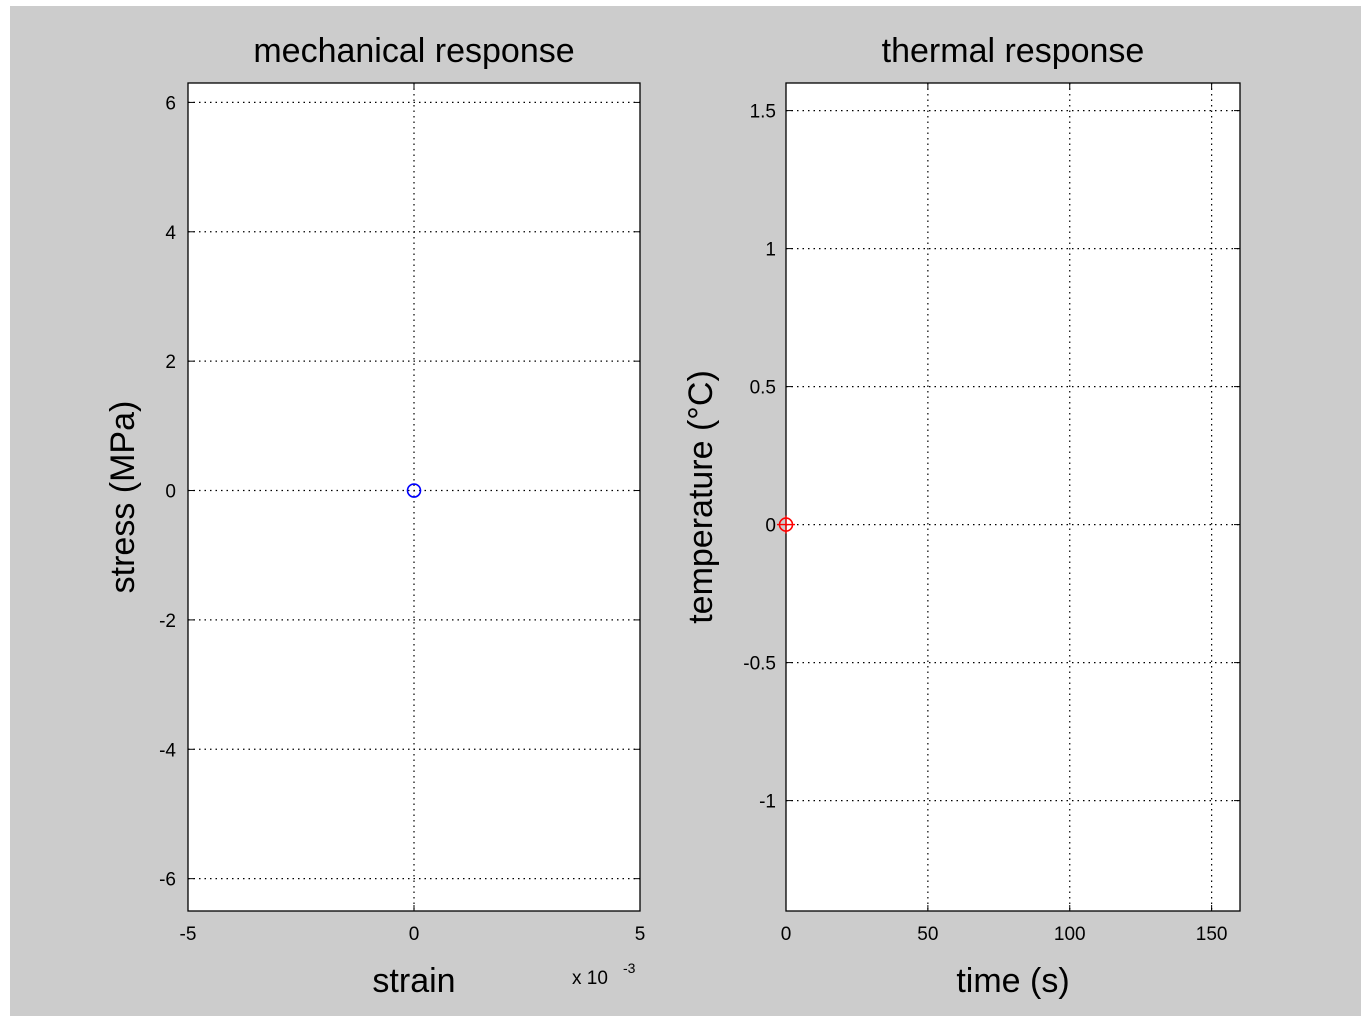 This screenshot has width=1361, height=1016. What do you see at coordinates (701, 497) in the screenshot?
I see `y-axis-label: temperature (°C)` at bounding box center [701, 497].